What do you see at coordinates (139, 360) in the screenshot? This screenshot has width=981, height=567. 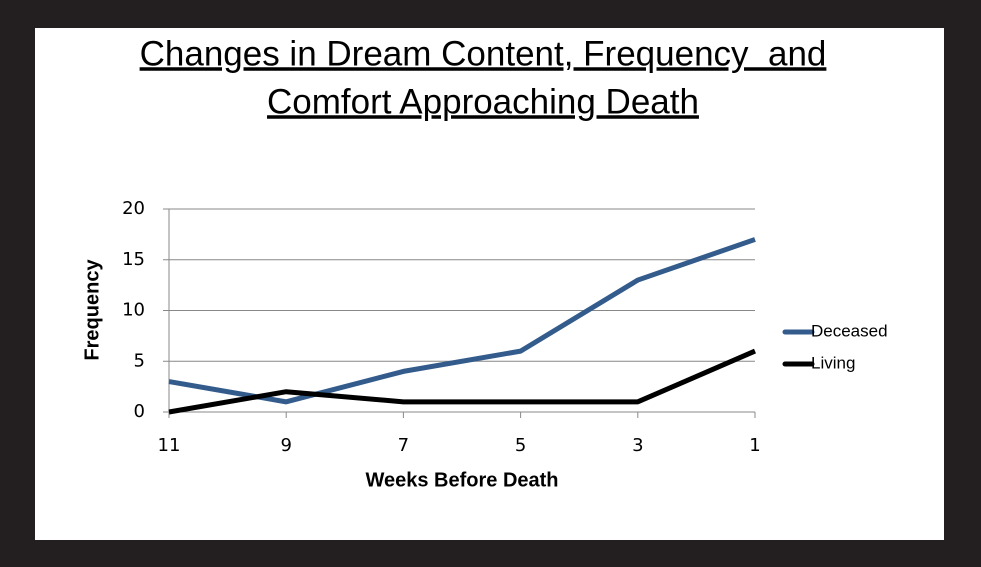 I see `y-tick-label: 5` at bounding box center [139, 360].